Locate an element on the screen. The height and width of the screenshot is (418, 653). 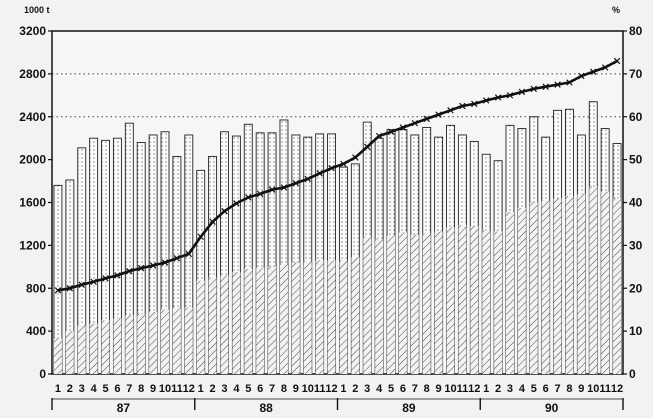
left-tick-label: 1600 is located at coordinates (32, 203).